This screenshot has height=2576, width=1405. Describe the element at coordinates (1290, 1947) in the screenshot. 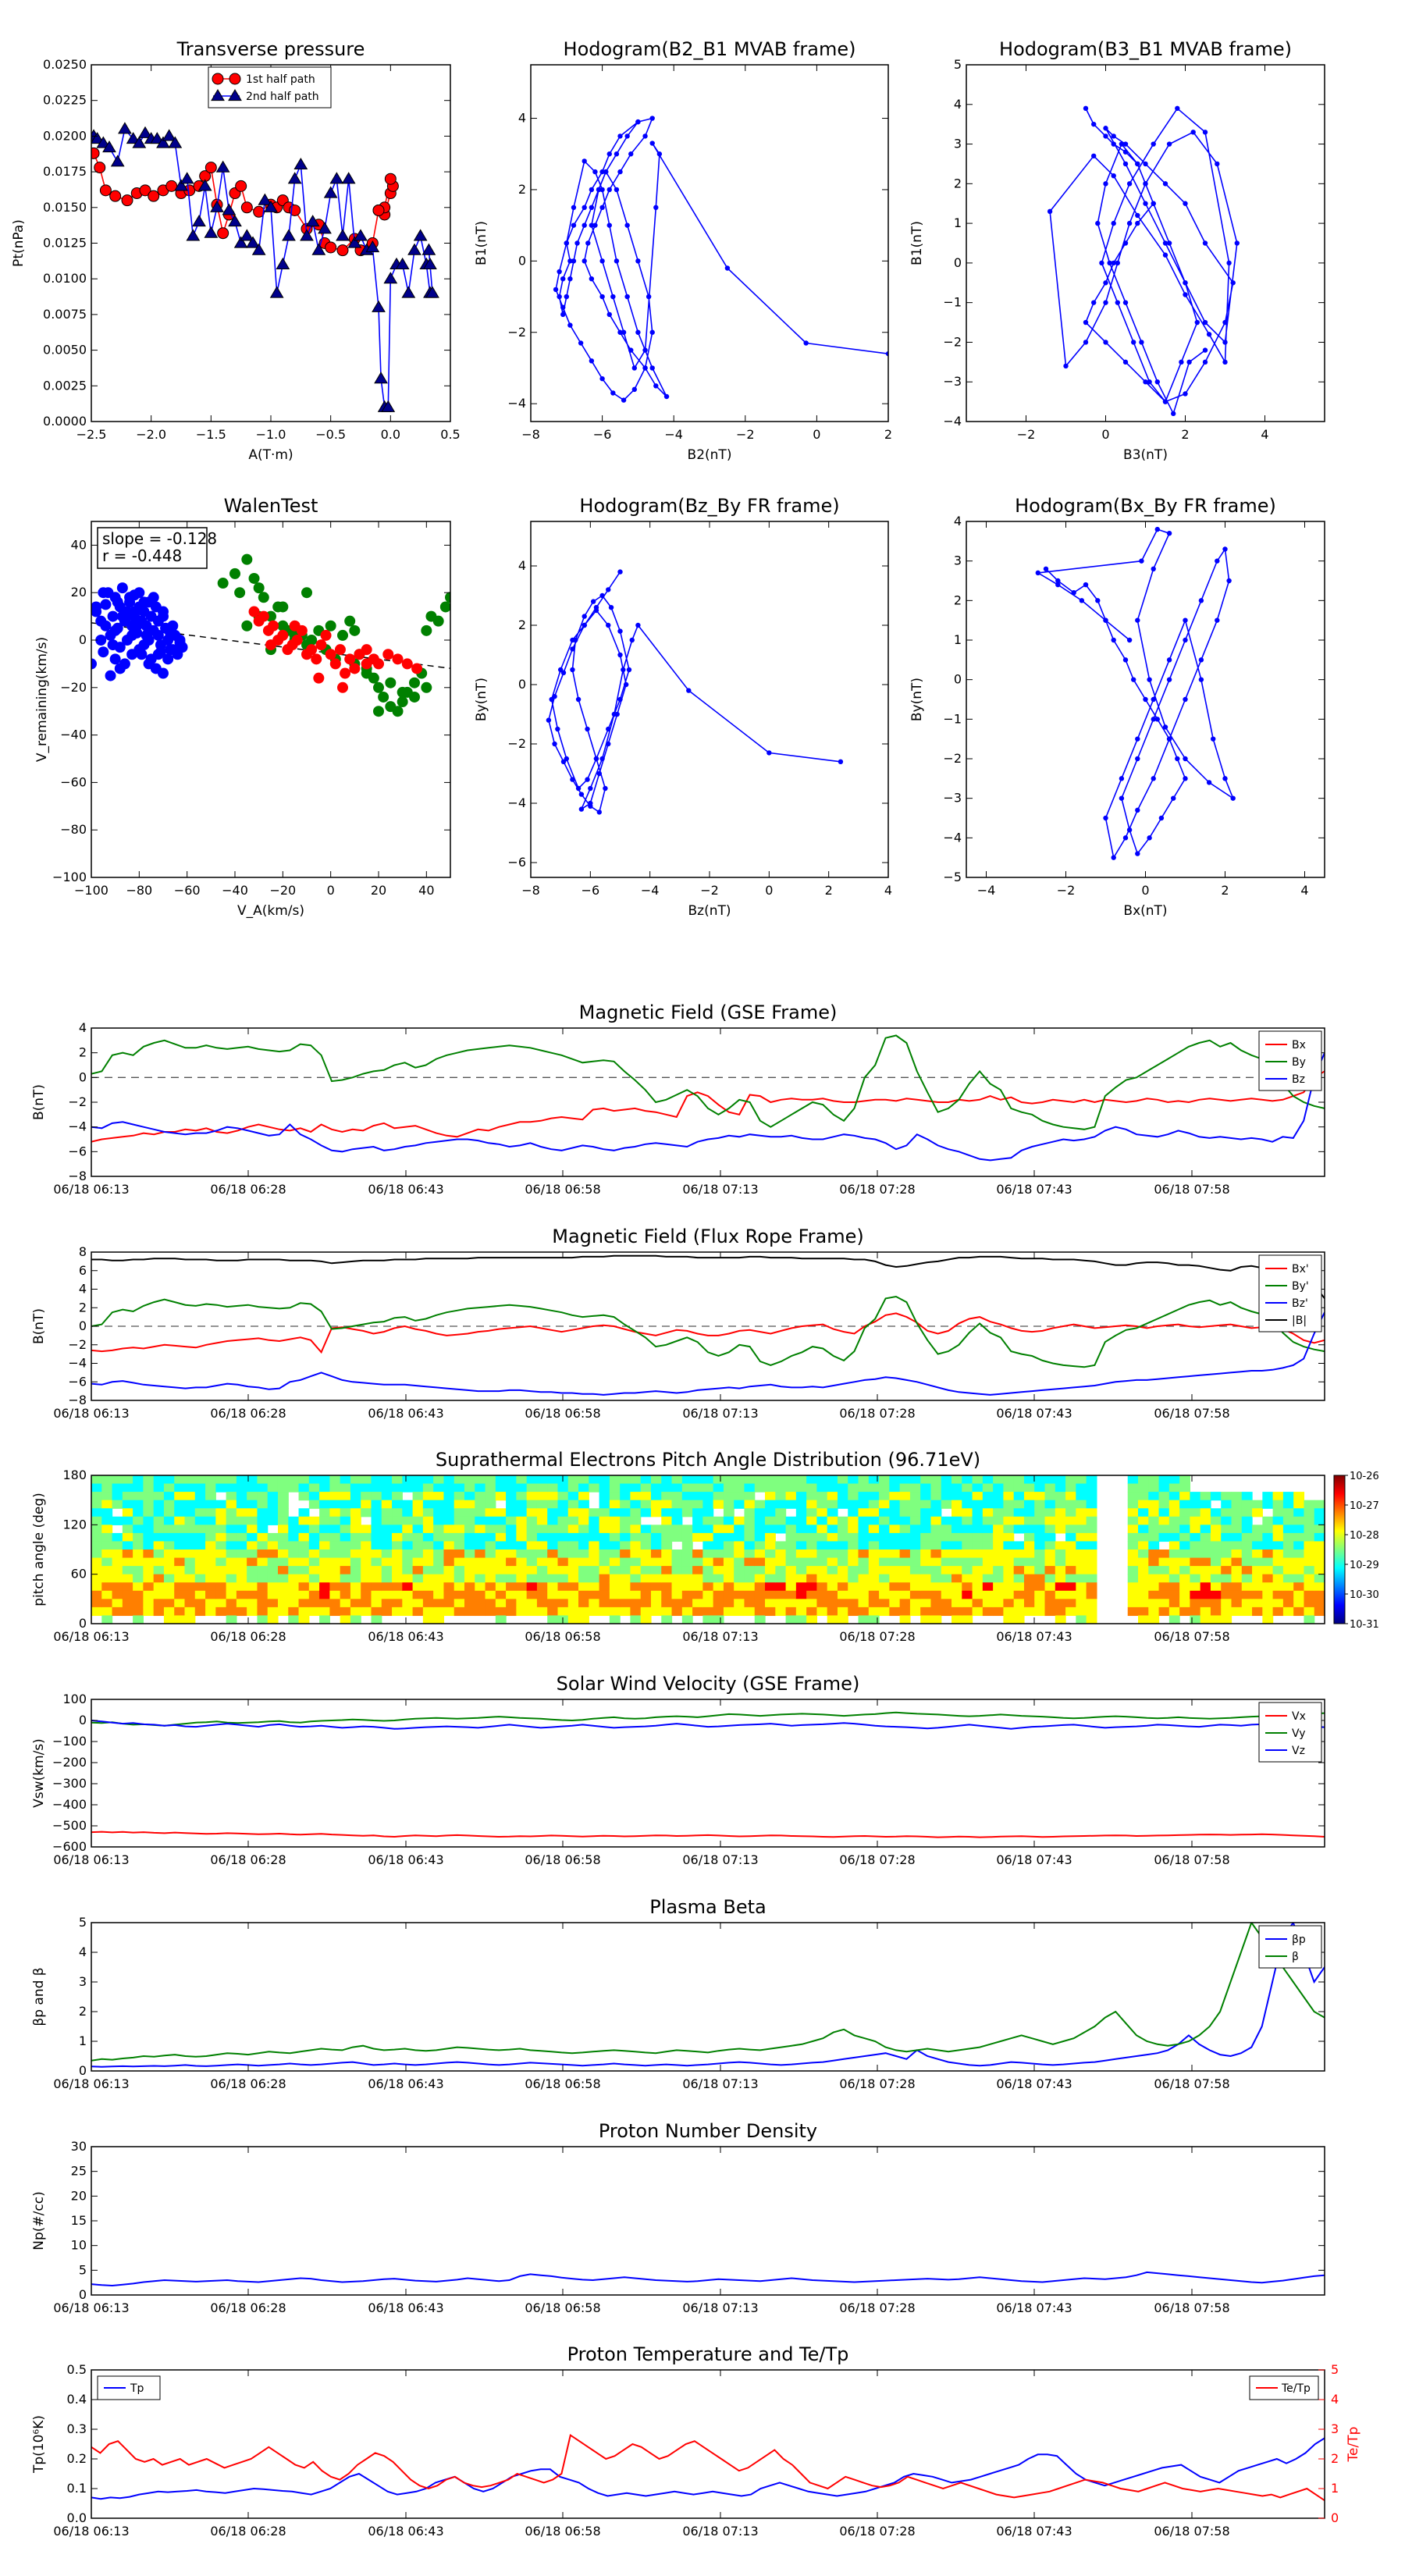

I see `legend` at that location.